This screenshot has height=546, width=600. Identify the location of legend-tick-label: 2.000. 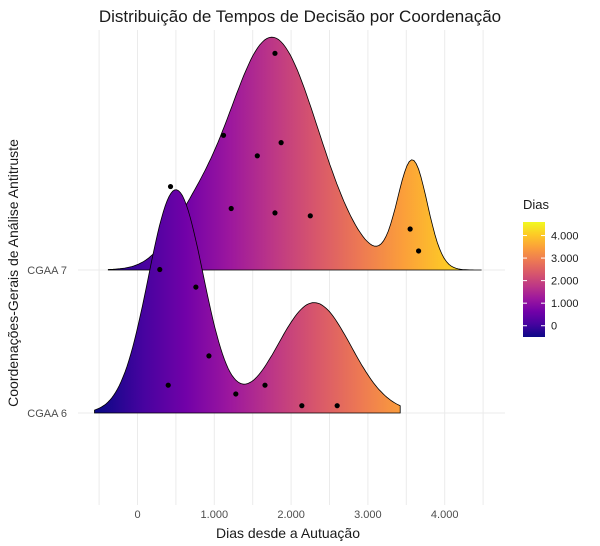
(565, 282).